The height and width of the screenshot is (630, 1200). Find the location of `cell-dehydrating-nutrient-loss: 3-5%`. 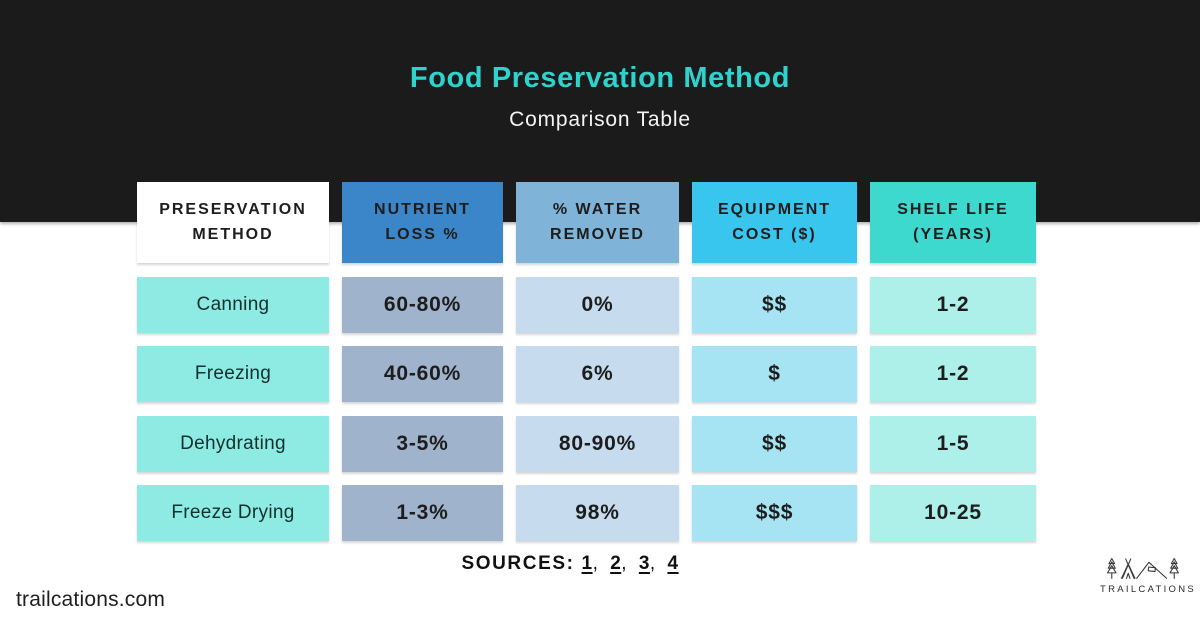

cell-dehydrating-nutrient-loss: 3-5% is located at coordinates (422, 443).